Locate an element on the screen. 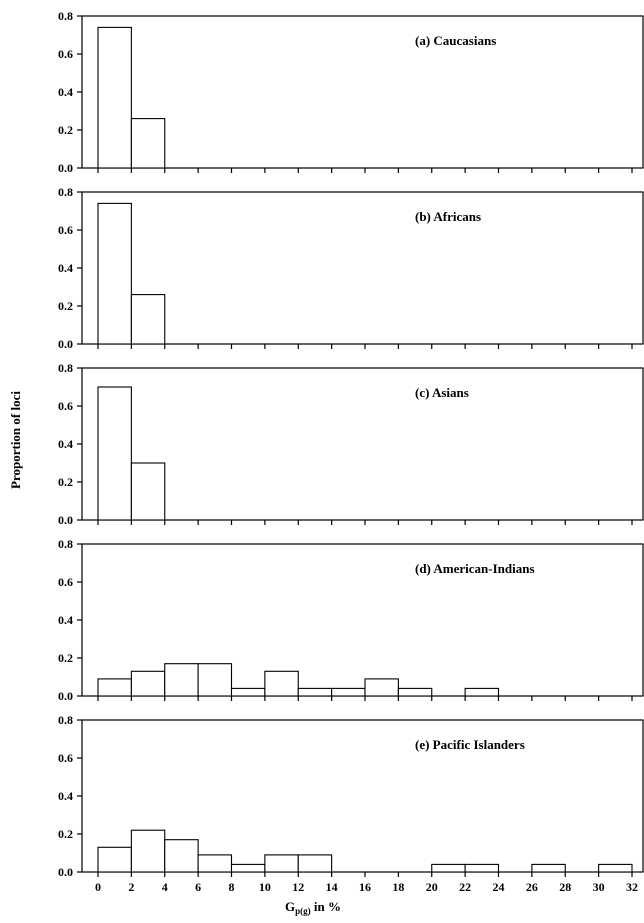  x-tick-label: 12 is located at coordinates (298, 887).